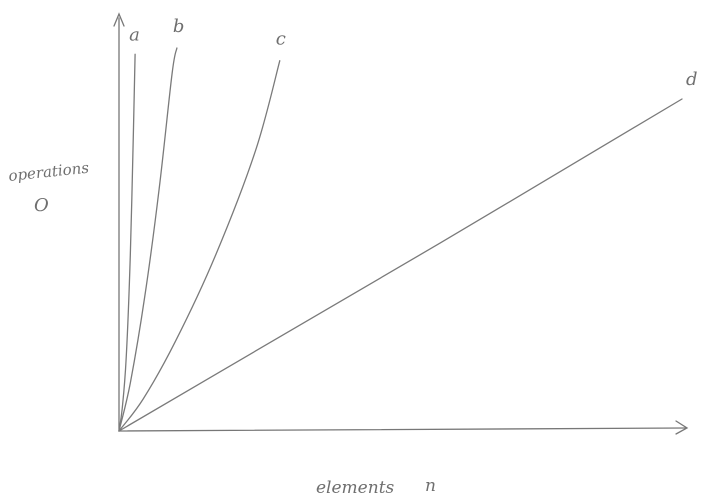 This screenshot has width=701, height=498. I want to click on y-axis-label: operations, so click(49, 172).